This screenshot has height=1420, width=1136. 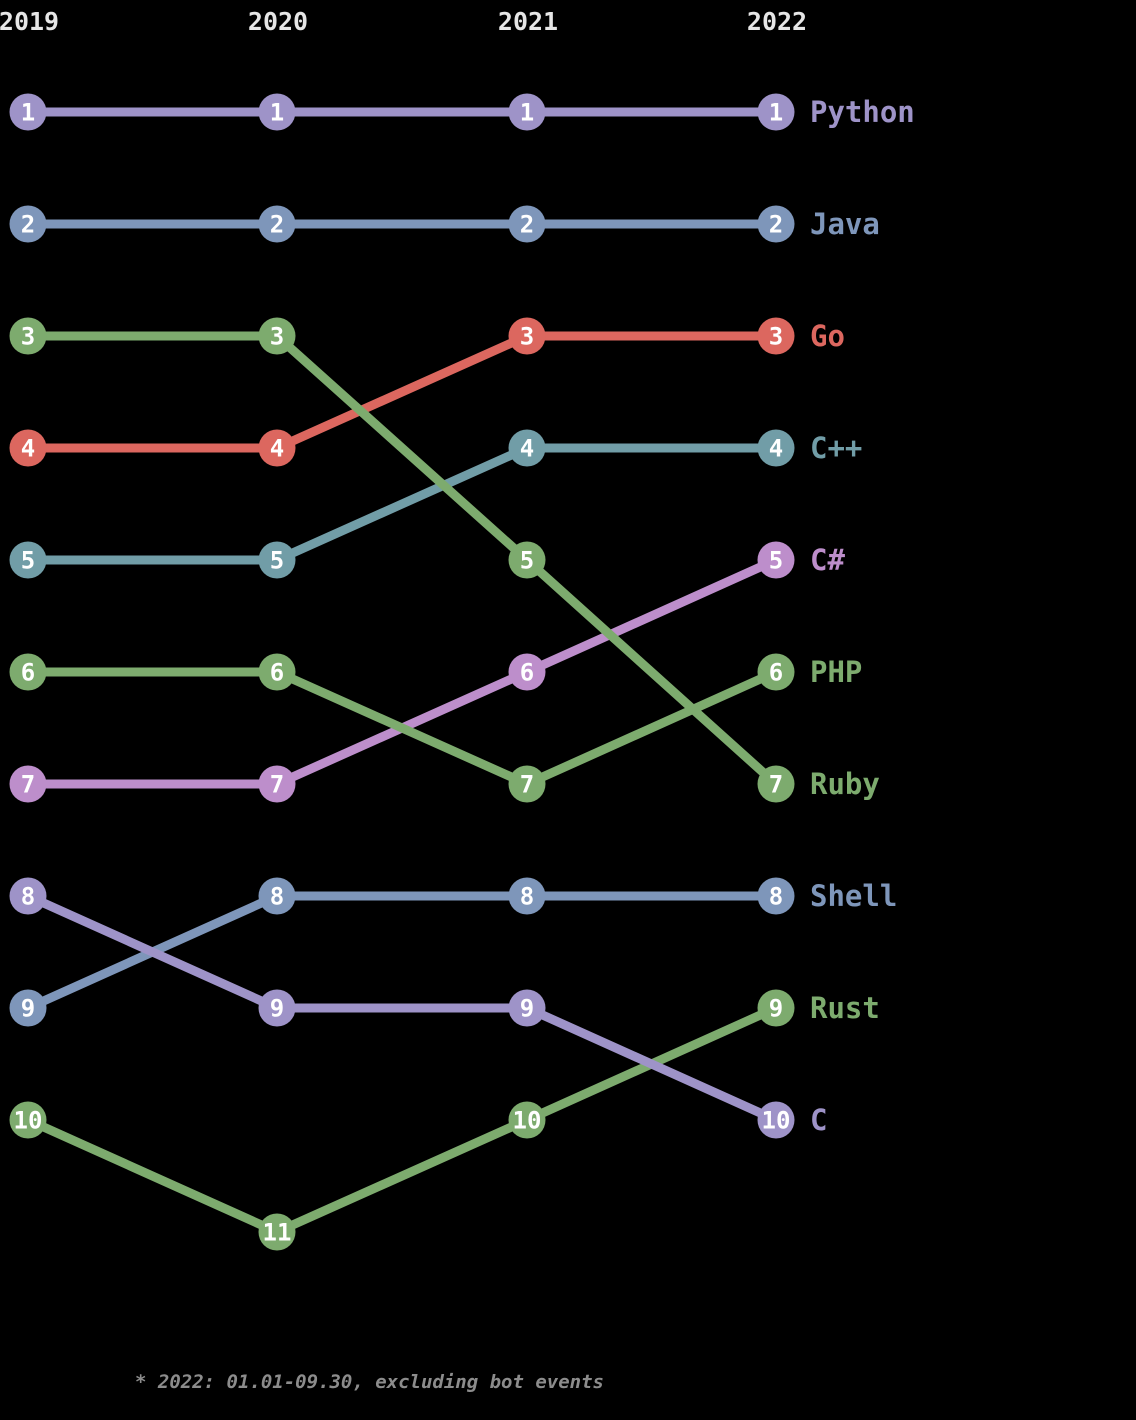 I want to click on rank-marker-python-2020, so click(x=277, y=112).